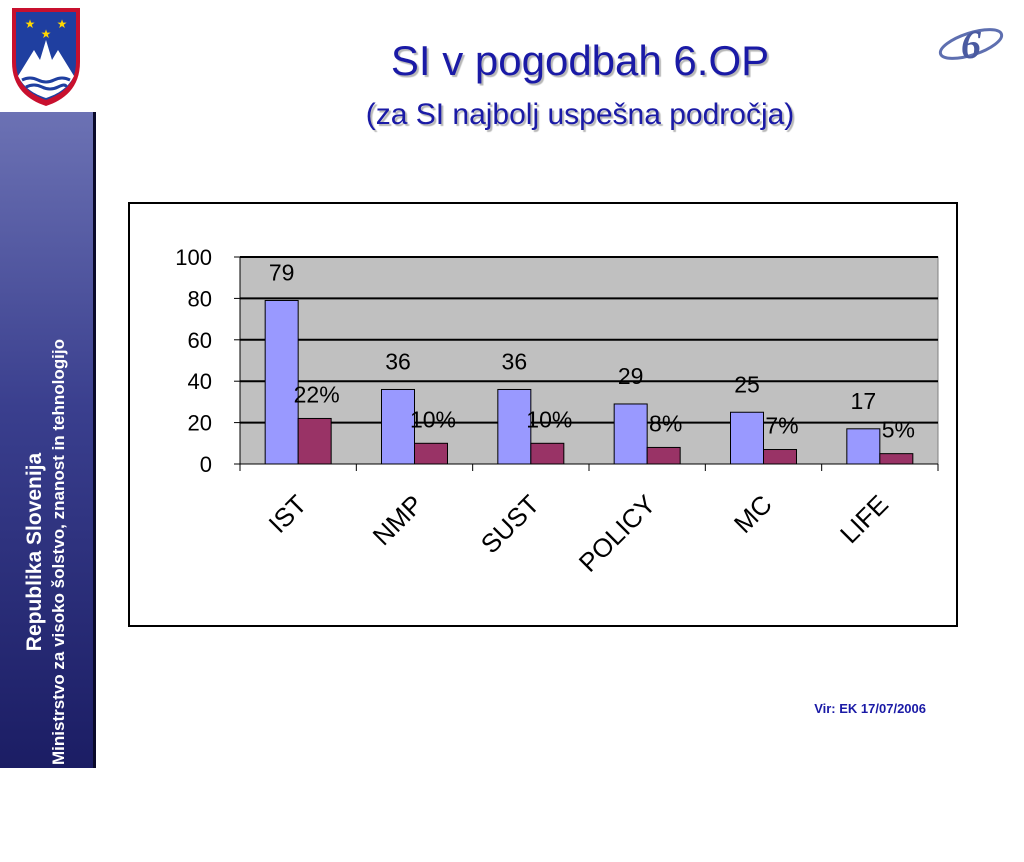  Describe the element at coordinates (317, 394) in the screenshot. I see `data-label: 22%` at that location.